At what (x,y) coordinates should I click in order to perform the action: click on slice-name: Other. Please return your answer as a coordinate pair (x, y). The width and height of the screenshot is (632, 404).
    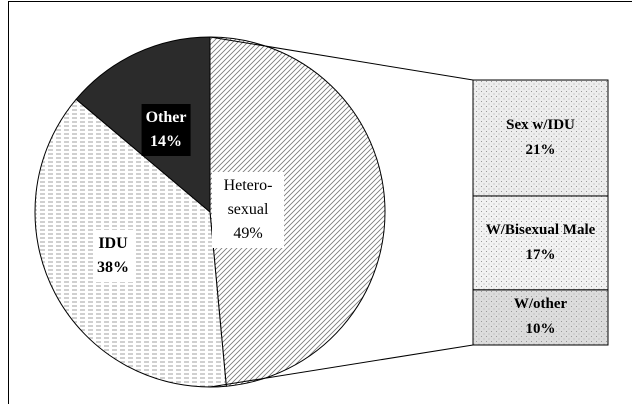
    Looking at the image, I should click on (166, 117).